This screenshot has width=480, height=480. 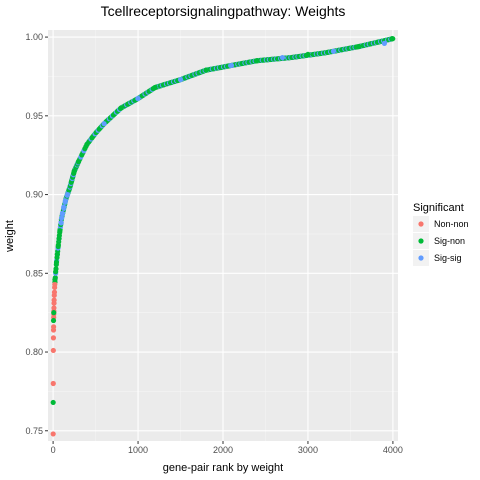 What do you see at coordinates (223, 450) in the screenshot?
I see `x-tick-label: 2000` at bounding box center [223, 450].